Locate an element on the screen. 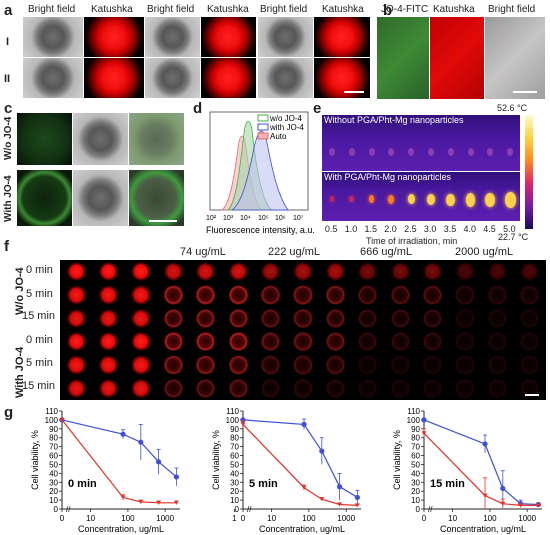 This screenshot has width=550, height=535. panel-e-xtick: 3.5 is located at coordinates (450, 229).